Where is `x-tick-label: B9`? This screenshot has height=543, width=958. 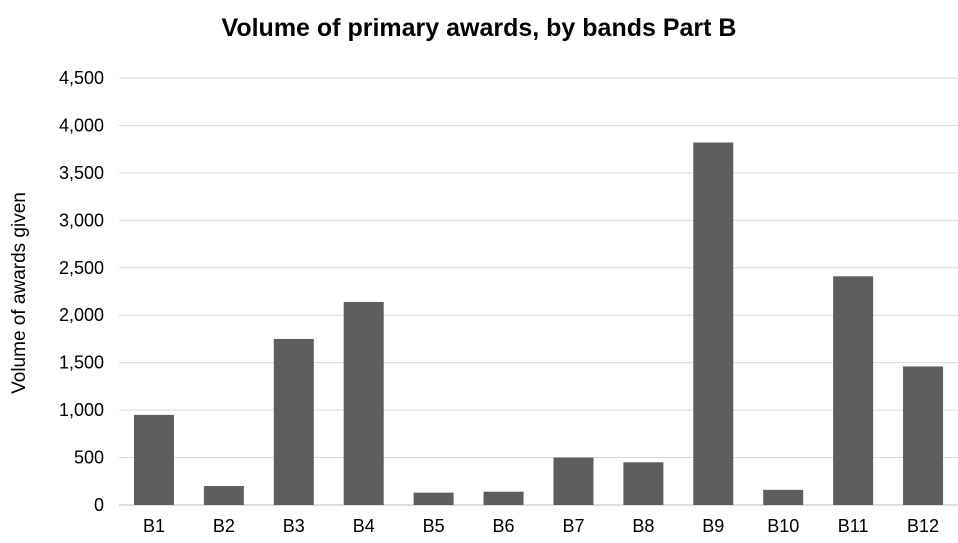
x-tick-label: B9 is located at coordinates (713, 526).